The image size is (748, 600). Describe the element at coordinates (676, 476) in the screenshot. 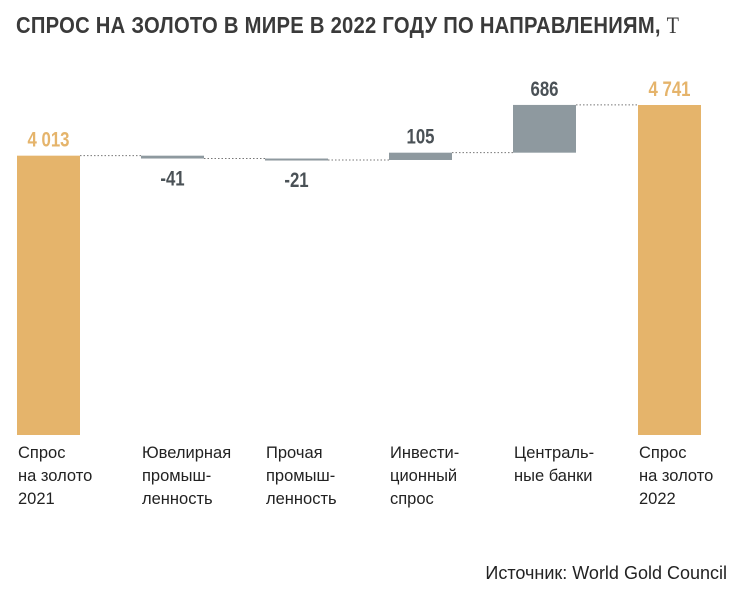

I see `category-label-5: Спрос на золото 2022` at that location.